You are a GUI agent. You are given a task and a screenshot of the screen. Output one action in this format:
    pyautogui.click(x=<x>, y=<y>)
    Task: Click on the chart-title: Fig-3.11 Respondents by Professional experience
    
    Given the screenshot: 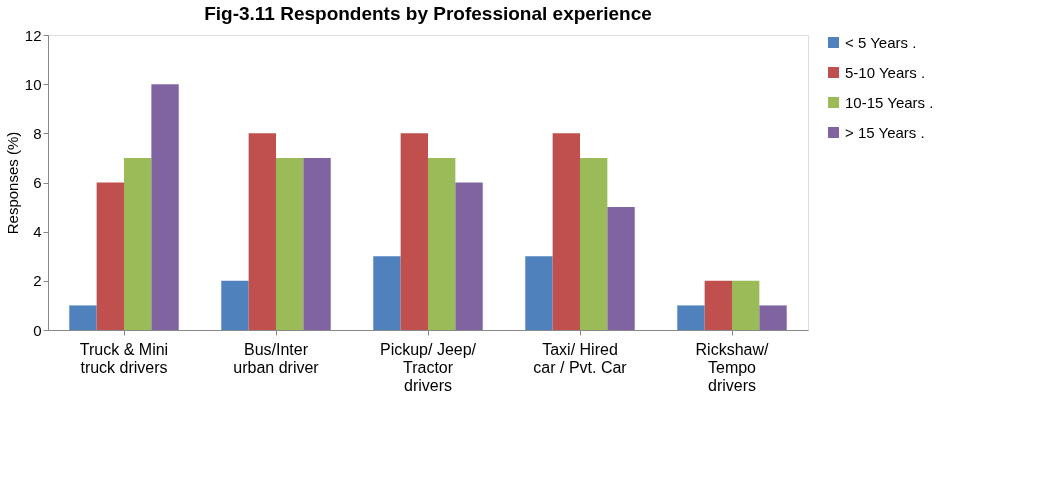 What is the action you would take?
    pyautogui.click(x=428, y=13)
    